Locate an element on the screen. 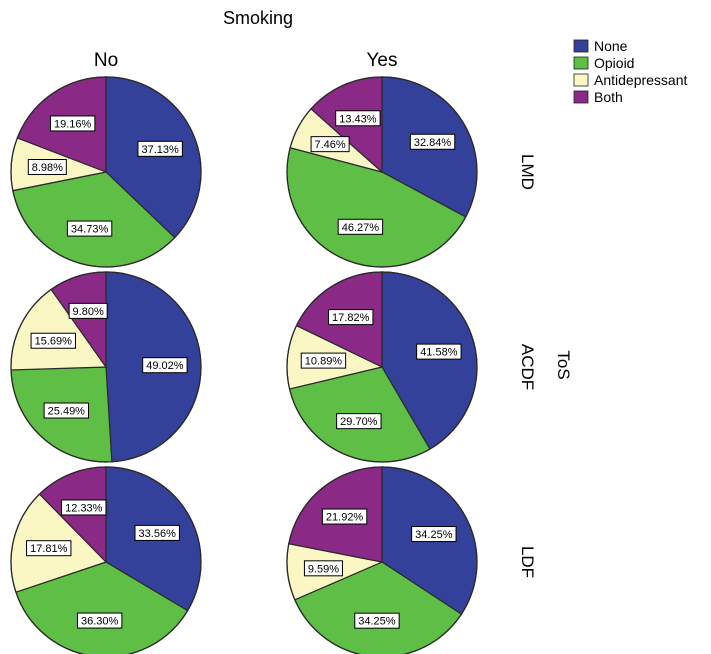 Image resolution: width=711 pixels, height=654 pixels. pie-label-text-antidepressant: 7.46% is located at coordinates (330, 145).